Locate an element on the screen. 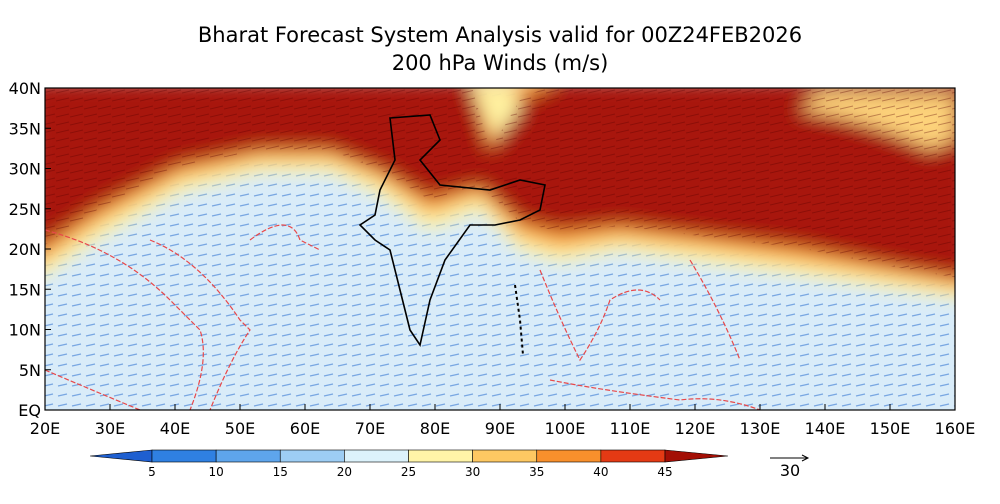  reference-label: 30 is located at coordinates (790, 470).